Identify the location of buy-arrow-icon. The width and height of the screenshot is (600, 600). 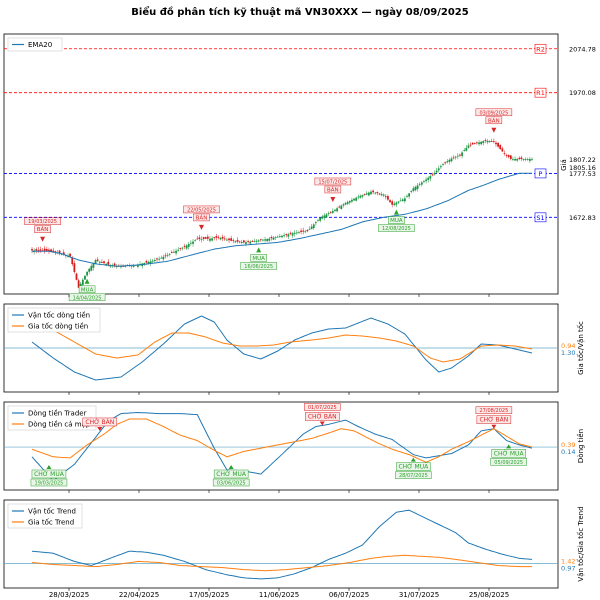
(87, 281).